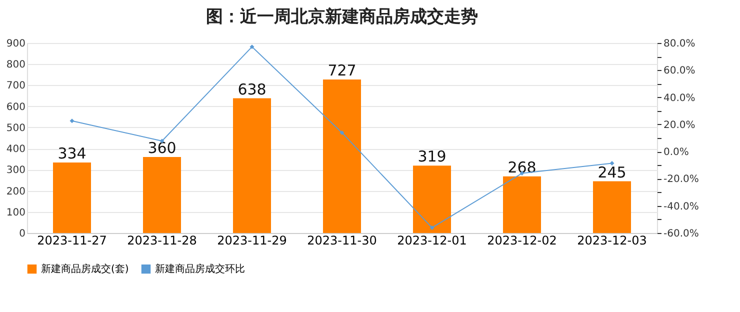  Describe the element at coordinates (252, 241) in the screenshot. I see `x-tick-label: 2023-11-29` at that location.